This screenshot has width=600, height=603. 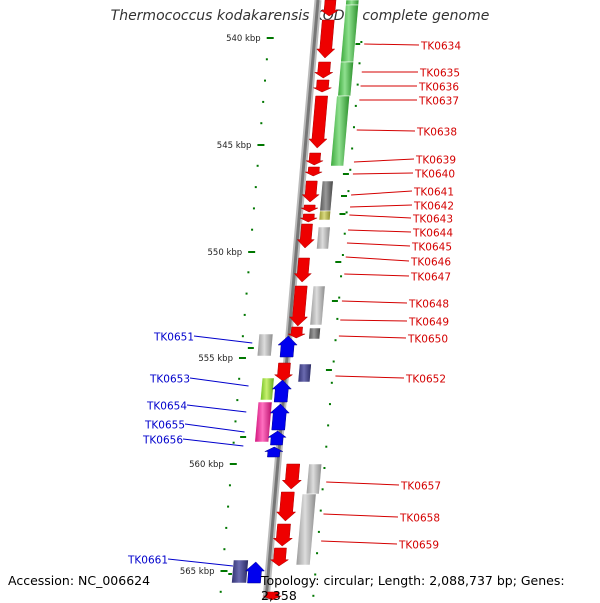 I want to click on forward-gene-label: TK0638, so click(x=436, y=133).